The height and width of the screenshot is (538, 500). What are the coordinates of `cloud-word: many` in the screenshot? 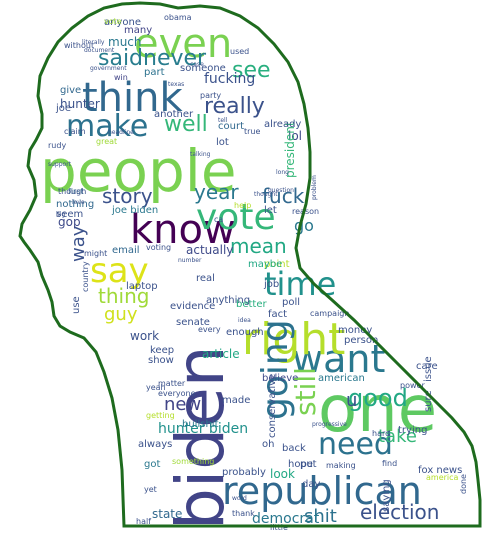 It's located at (138, 30).